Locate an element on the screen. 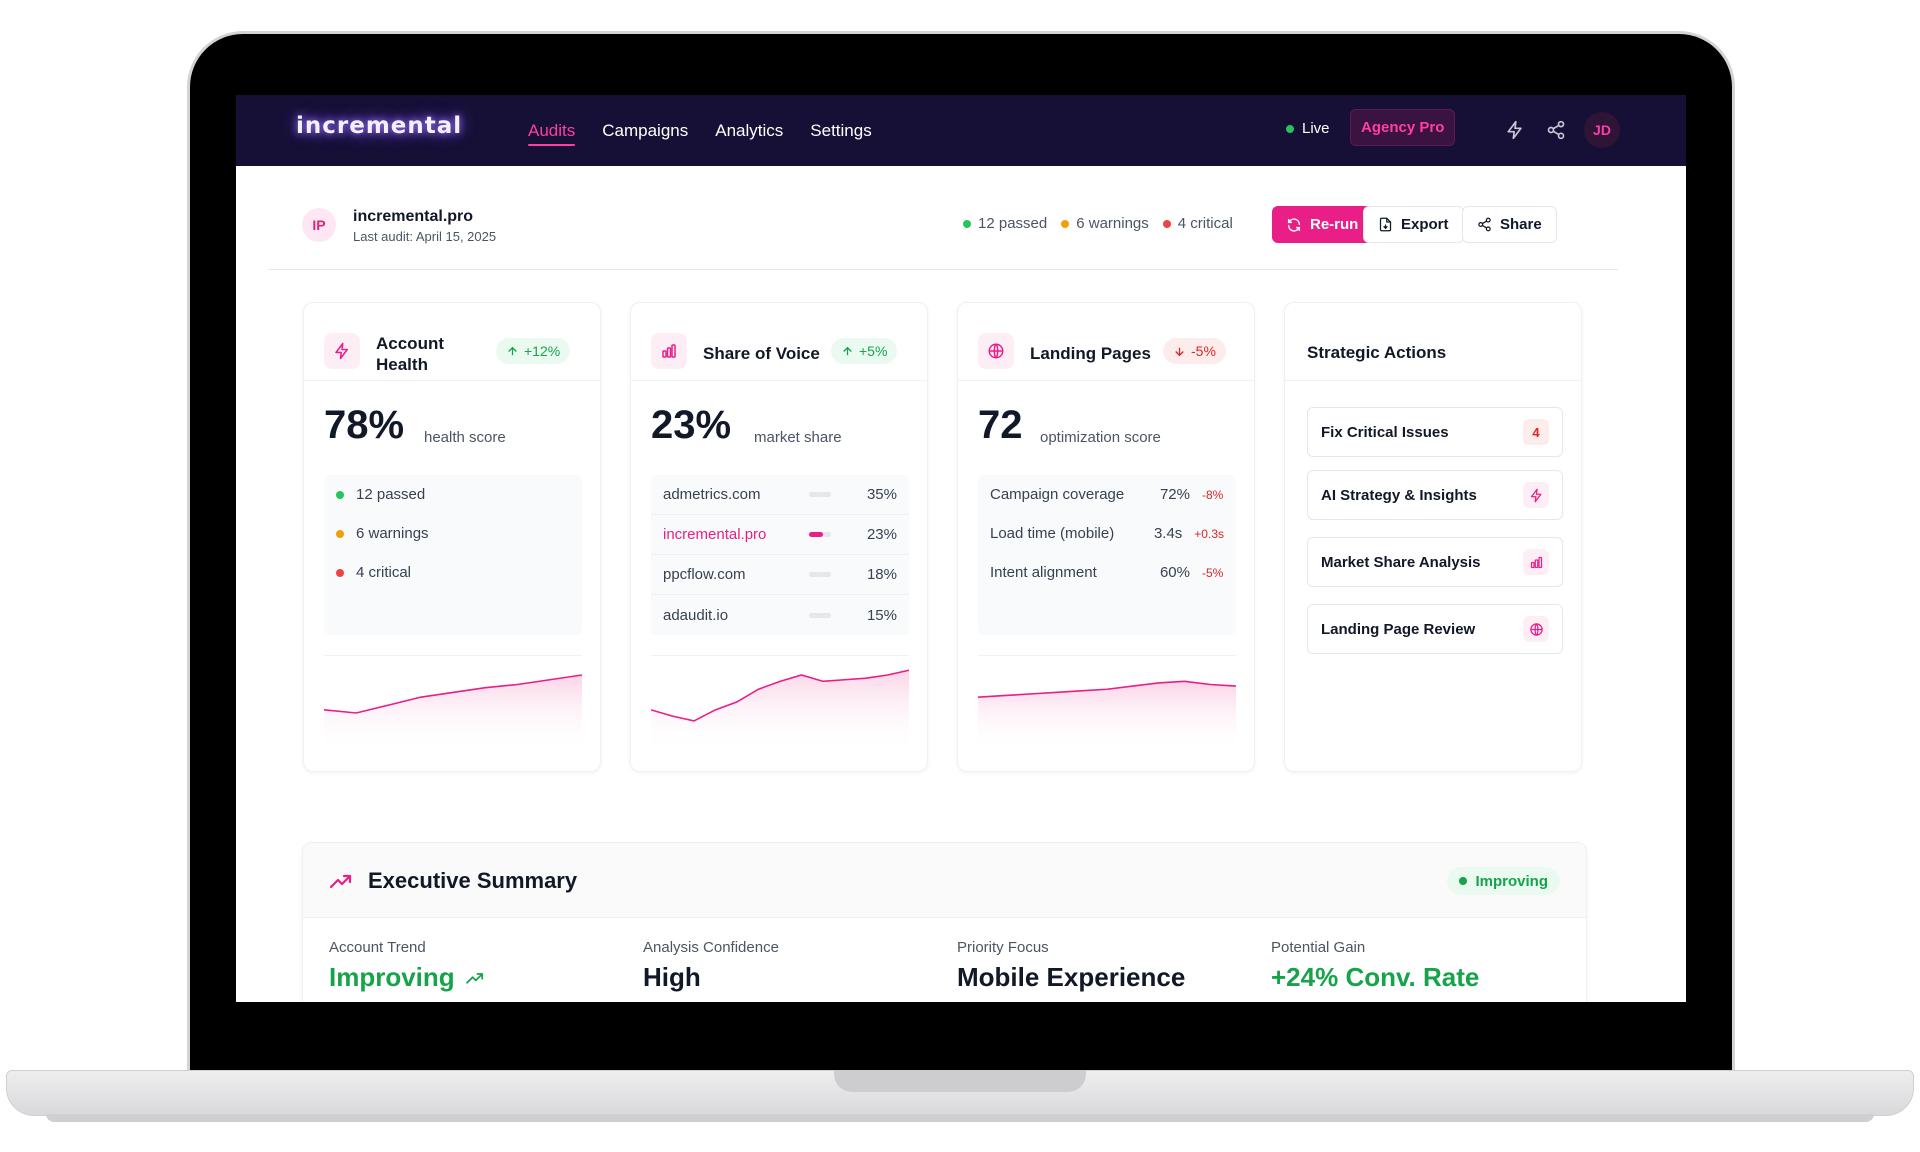 This screenshot has width=1920, height=1152. card-title-line-1: Account is located at coordinates (410, 343).